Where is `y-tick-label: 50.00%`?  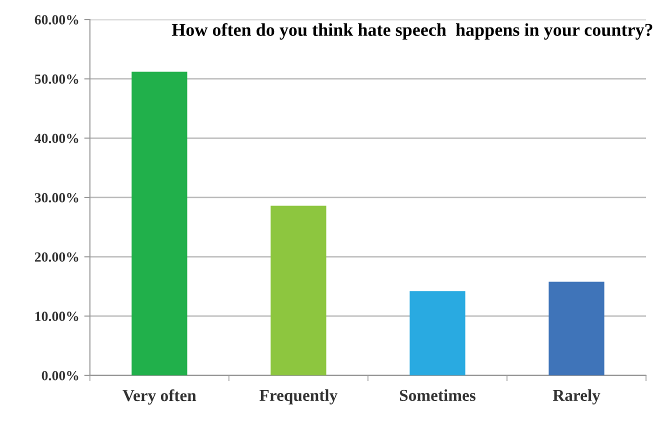
y-tick-label: 50.00% is located at coordinates (56, 79).